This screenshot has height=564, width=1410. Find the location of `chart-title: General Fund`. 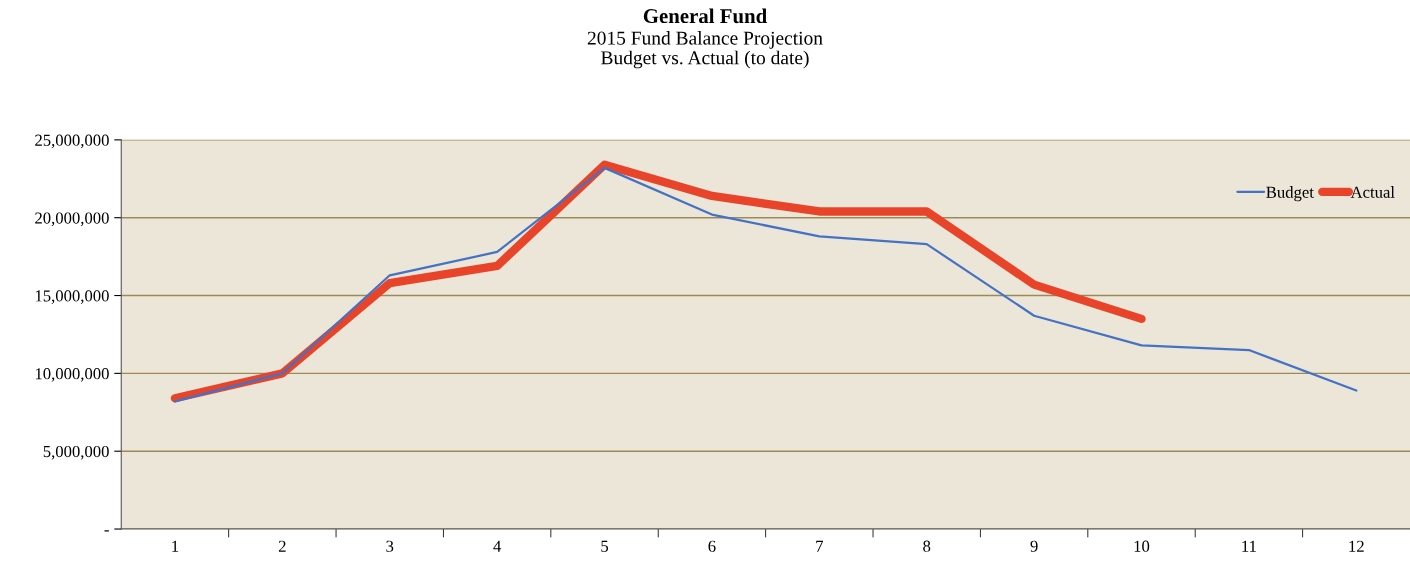

chart-title: General Fund is located at coordinates (705, 16).